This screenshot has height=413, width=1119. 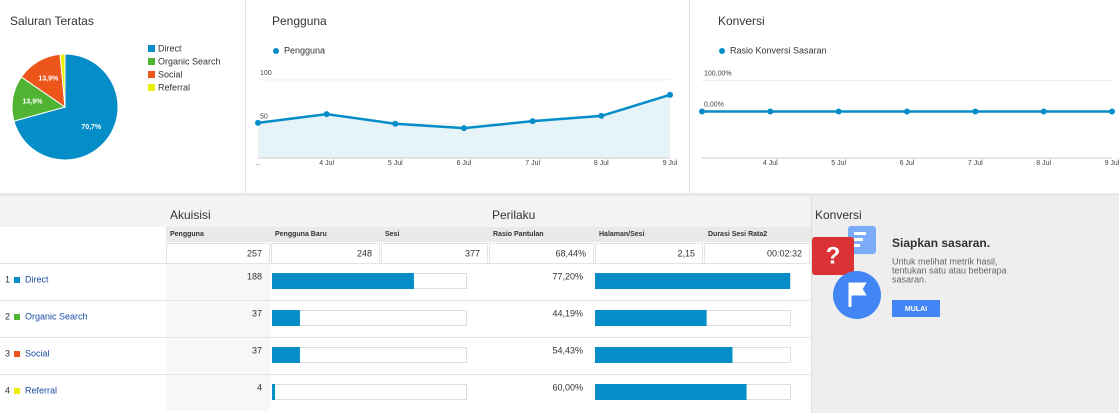 What do you see at coordinates (518, 234) in the screenshot?
I see `column-header: Rasio Pantulan` at bounding box center [518, 234].